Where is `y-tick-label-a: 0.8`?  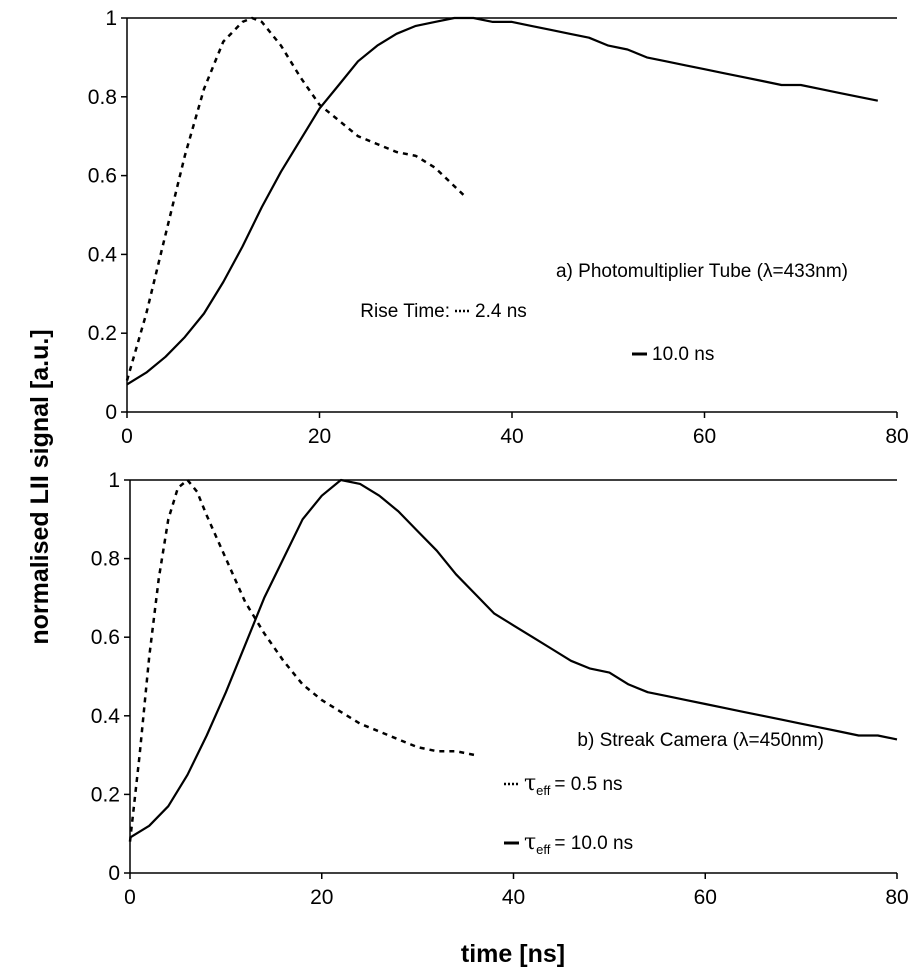 y-tick-label-a: 0.8 is located at coordinates (102, 97).